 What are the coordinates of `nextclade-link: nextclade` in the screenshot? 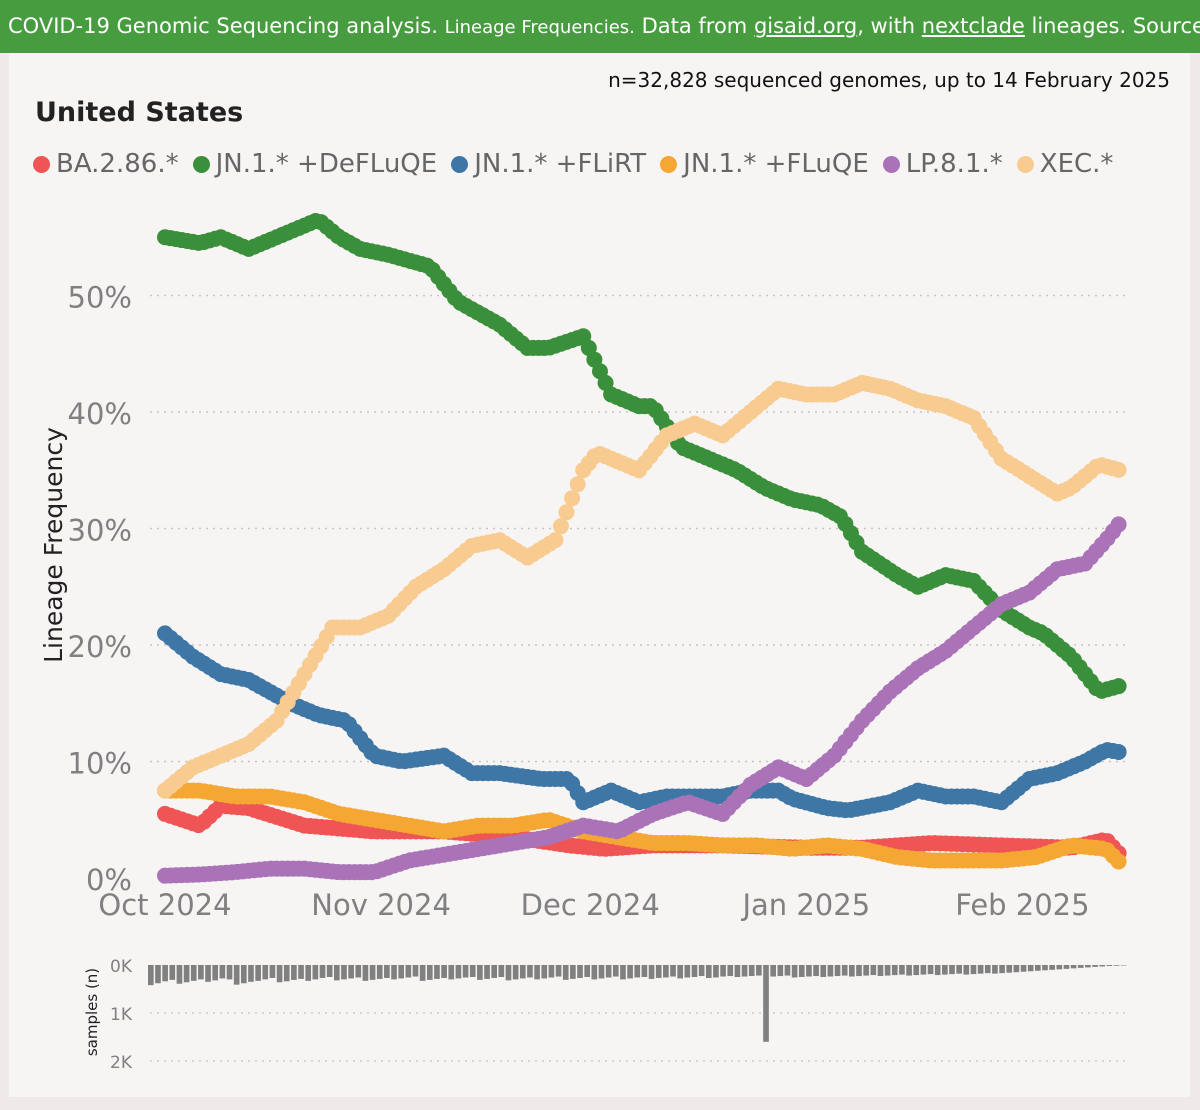 It's located at (973, 26).